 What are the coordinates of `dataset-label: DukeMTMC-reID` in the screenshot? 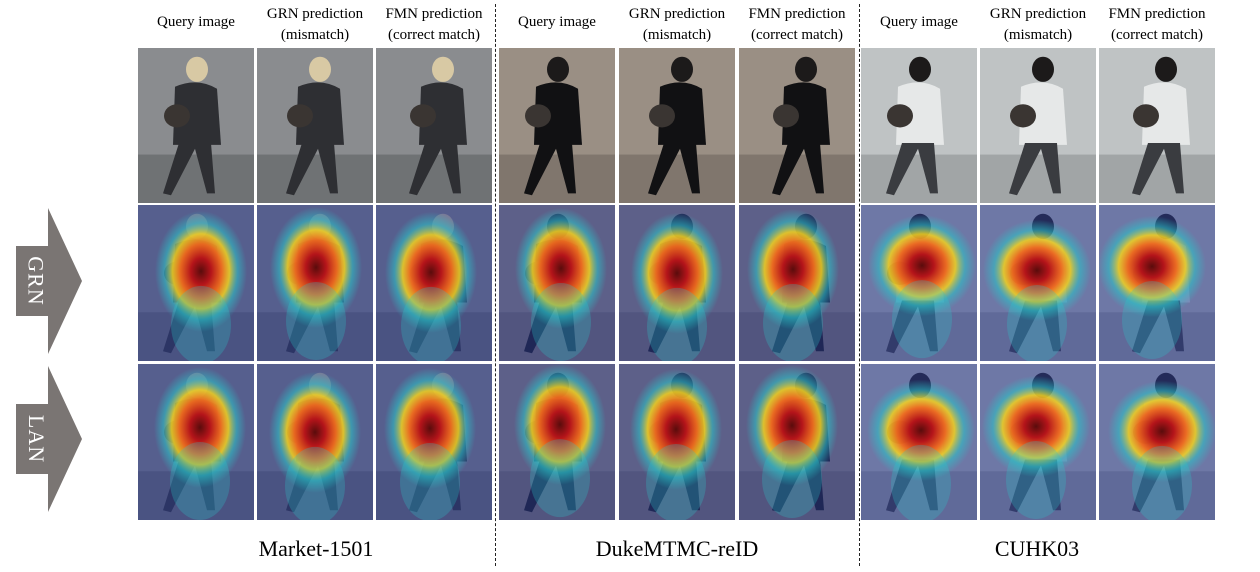 It's located at (677, 548).